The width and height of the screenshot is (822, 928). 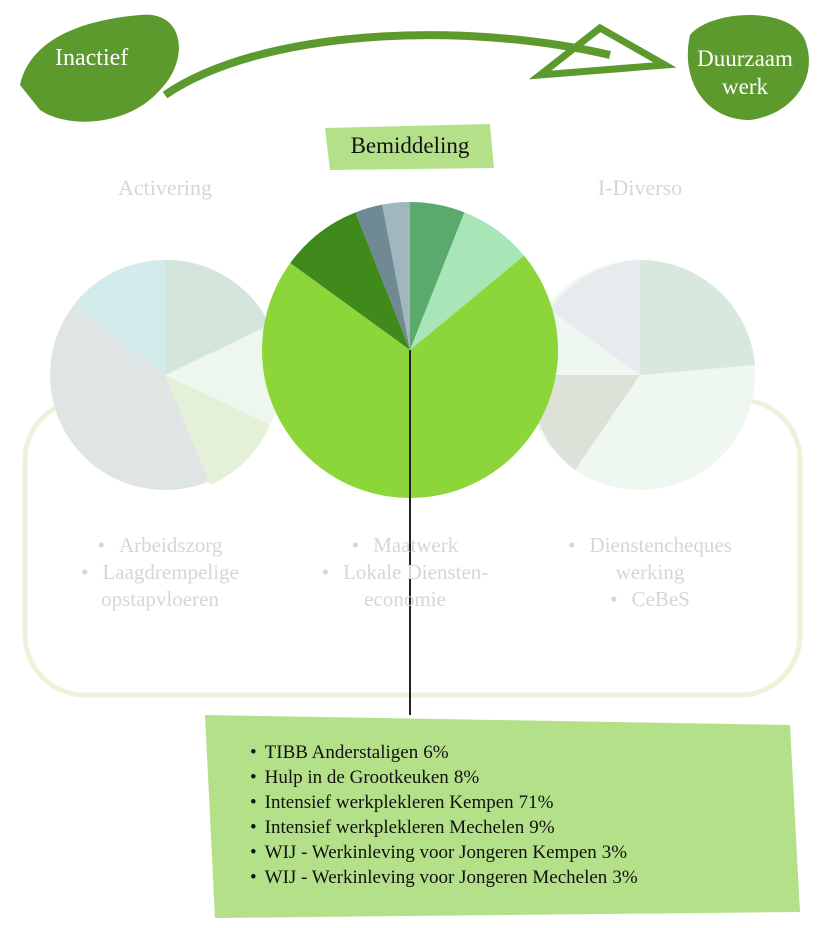 I want to click on legend-label: TIBB Anderstaligen, so click(x=341, y=752).